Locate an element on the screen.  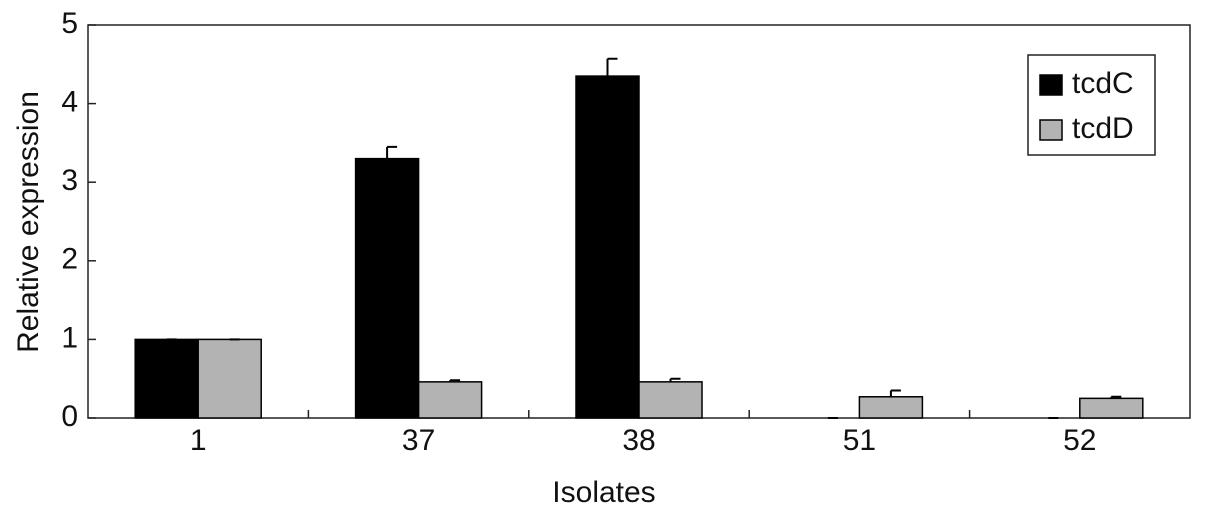
legend-label: tcdC is located at coordinates (1103, 83).